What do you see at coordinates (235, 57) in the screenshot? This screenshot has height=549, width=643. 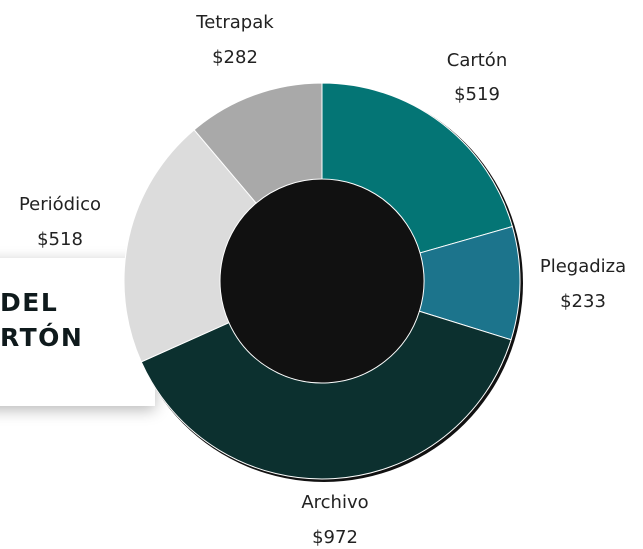 I see `slice-value-label: $282` at bounding box center [235, 57].